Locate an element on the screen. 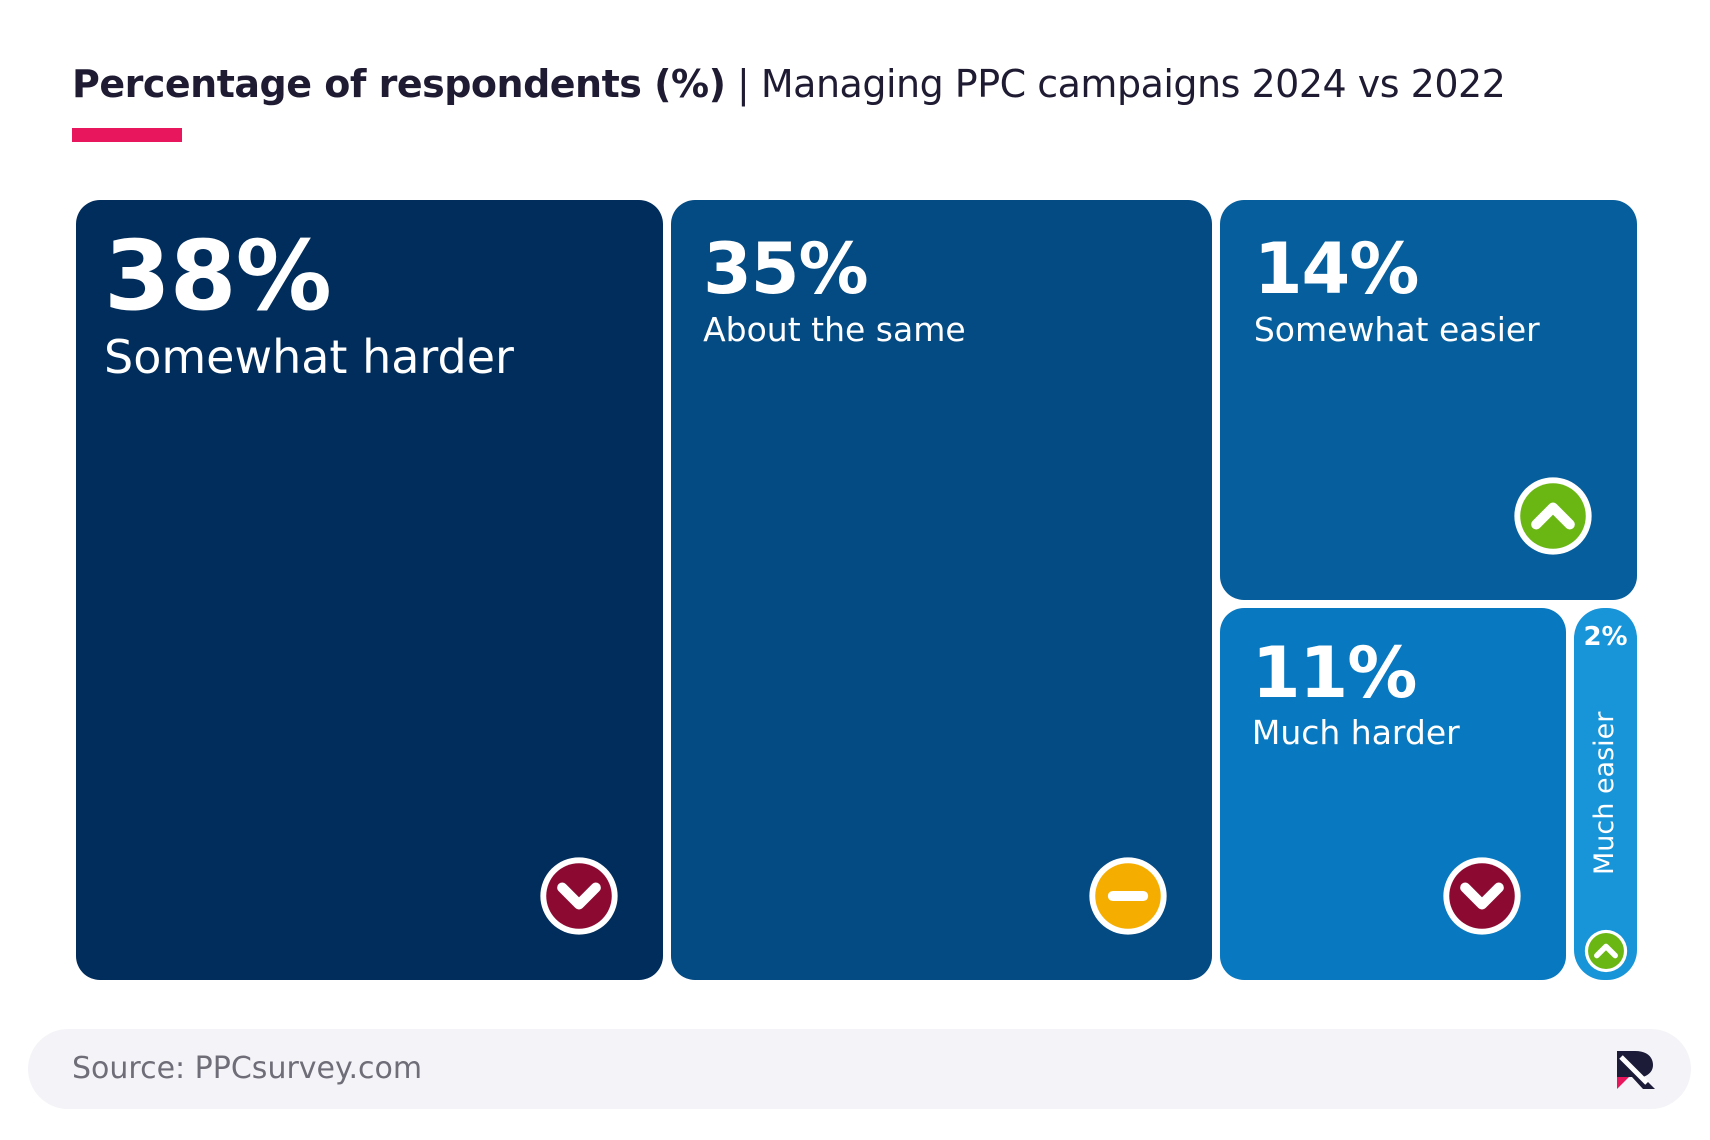 The height and width of the screenshot is (1140, 1710). tile-value-somewhat-harder: 38% is located at coordinates (218, 276).